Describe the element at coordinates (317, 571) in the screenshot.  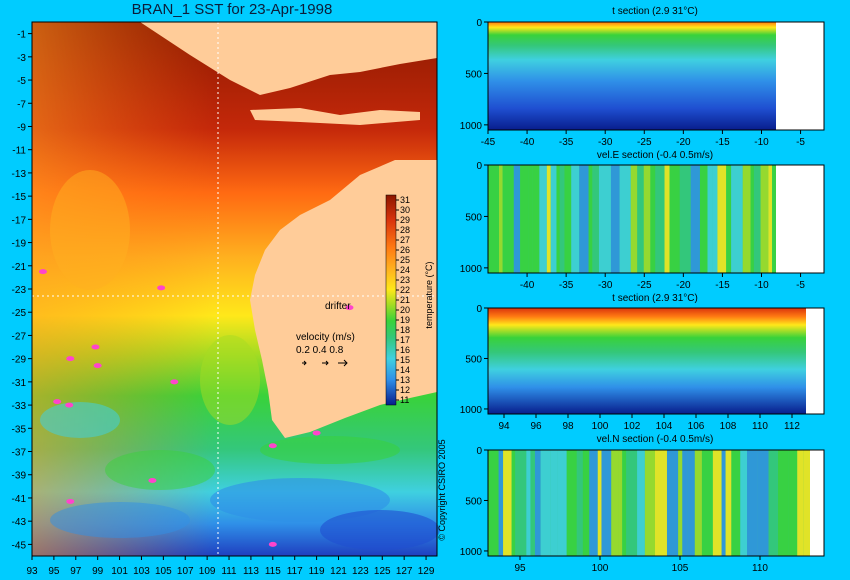
I see `x-tick-label: 119` at that location.